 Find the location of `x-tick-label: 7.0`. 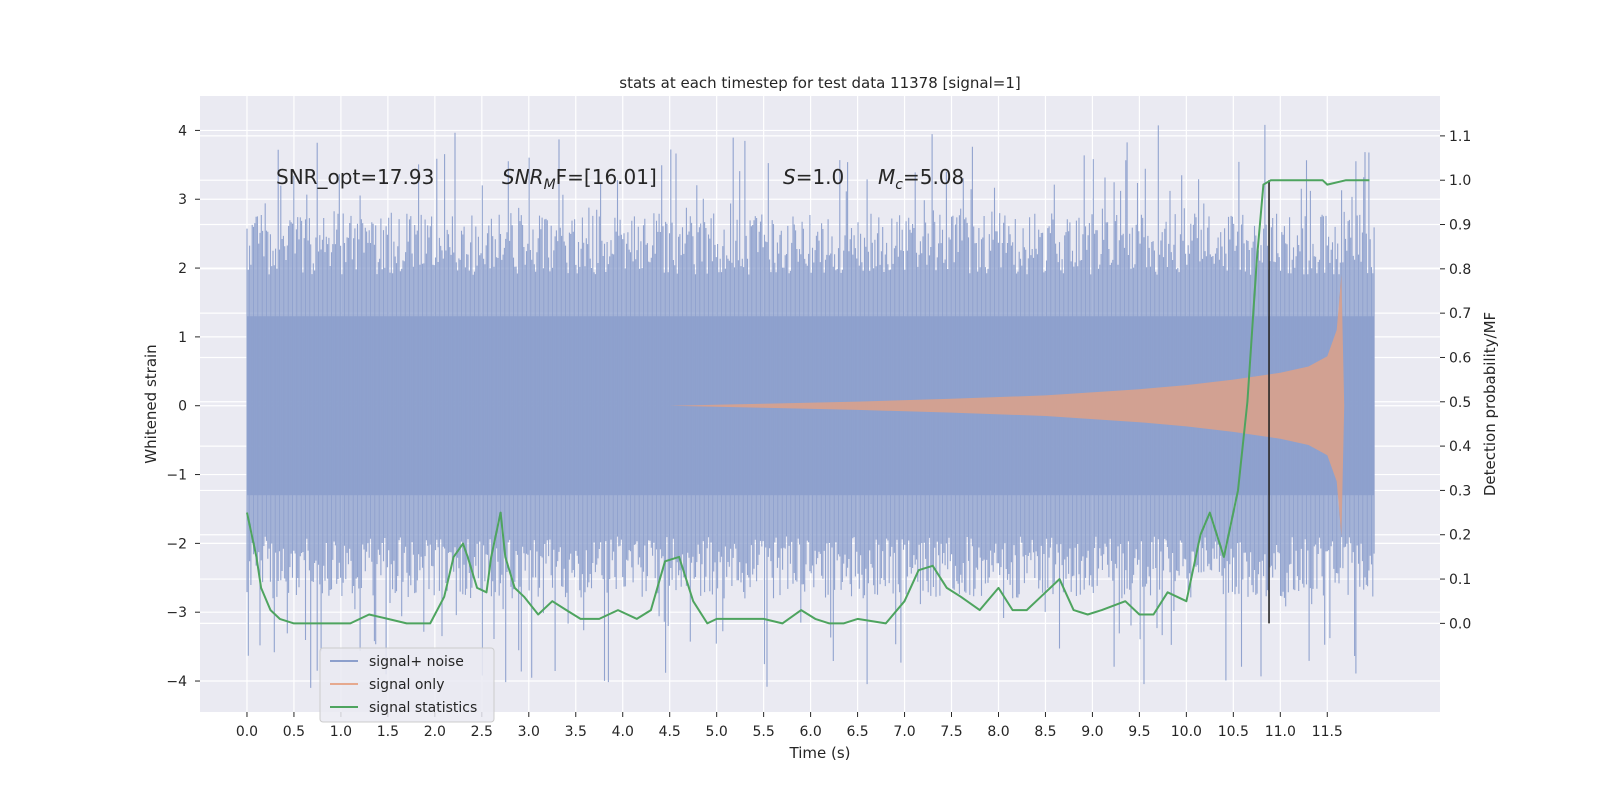

x-tick-label: 7.0 is located at coordinates (904, 732).